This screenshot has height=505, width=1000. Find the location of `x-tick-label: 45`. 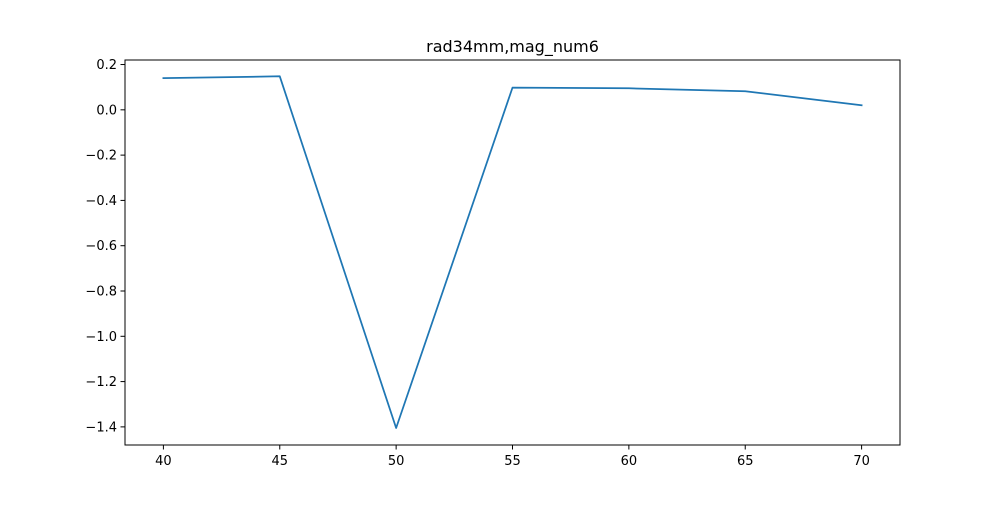

x-tick-label: 45 is located at coordinates (279, 461).